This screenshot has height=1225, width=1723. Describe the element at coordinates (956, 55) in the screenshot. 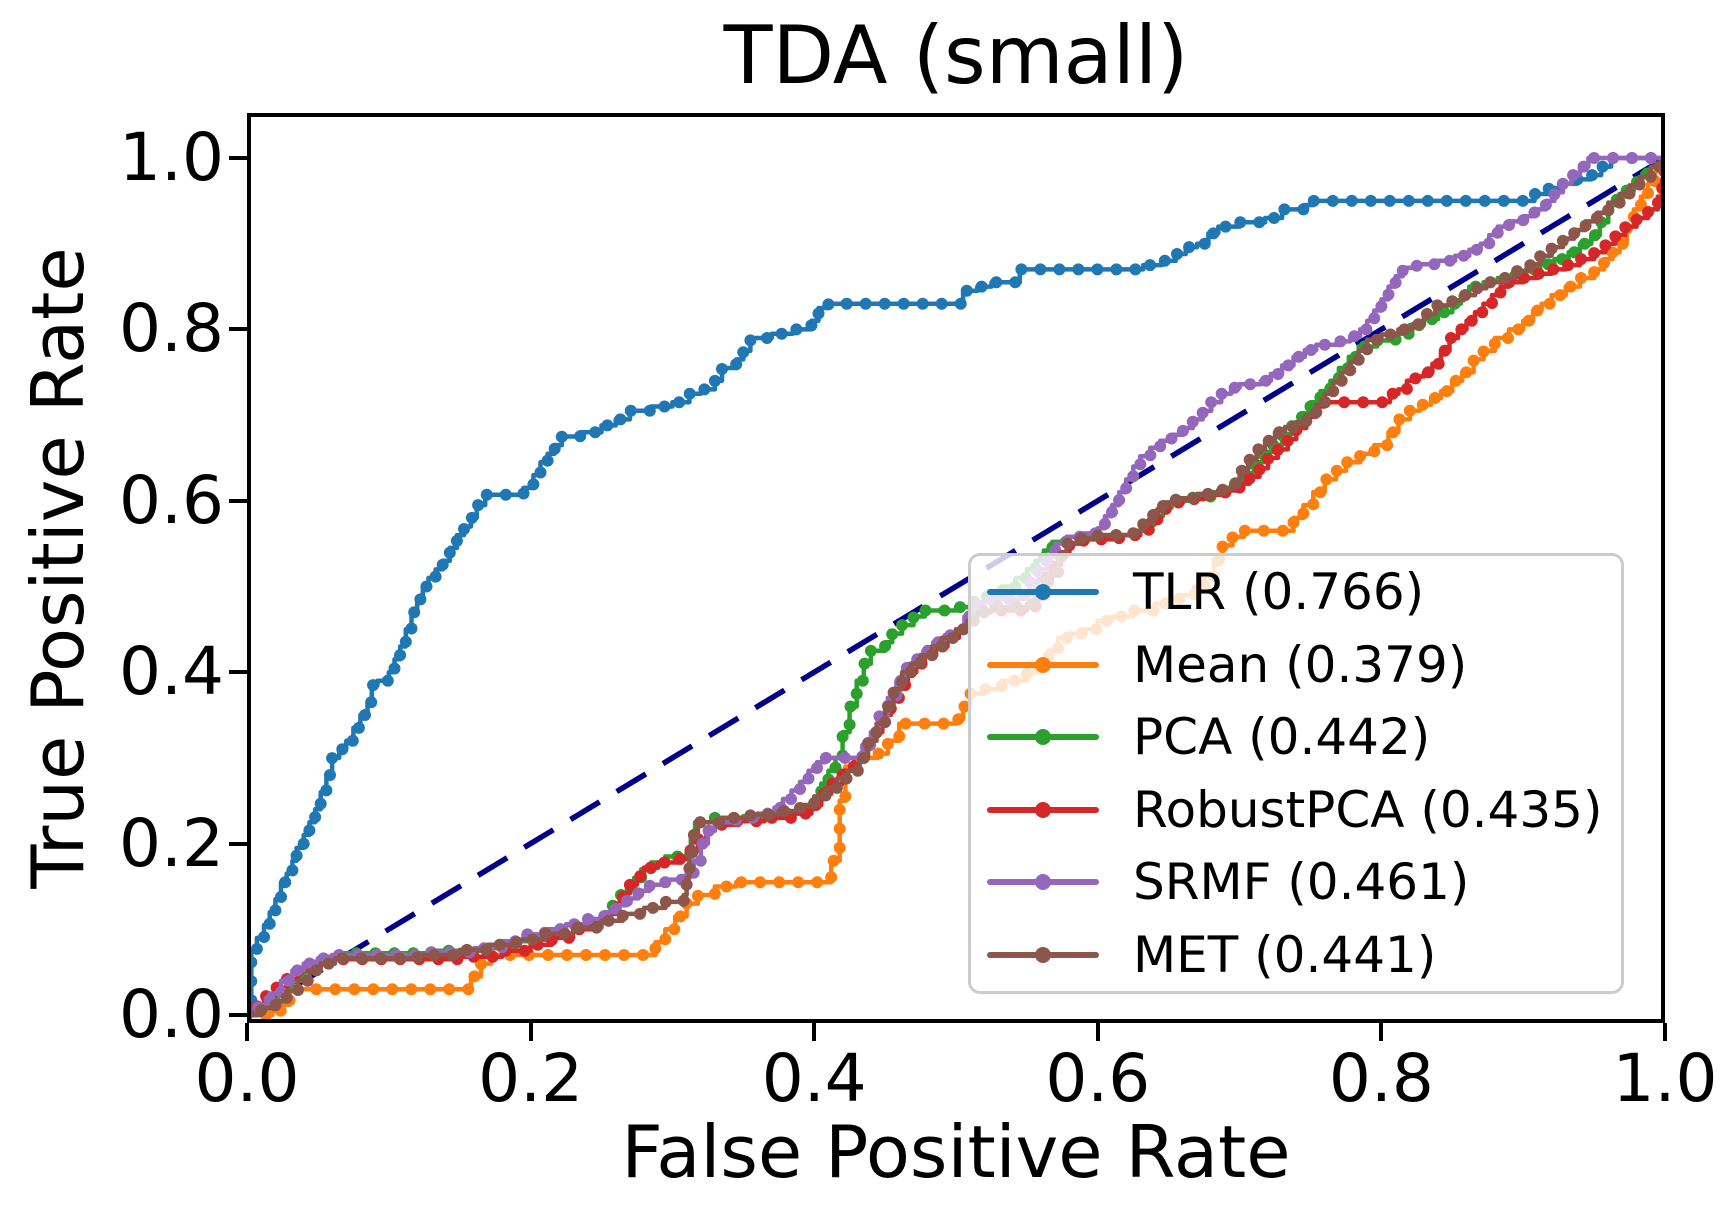

I see `chart-title: TDA (small)` at that location.